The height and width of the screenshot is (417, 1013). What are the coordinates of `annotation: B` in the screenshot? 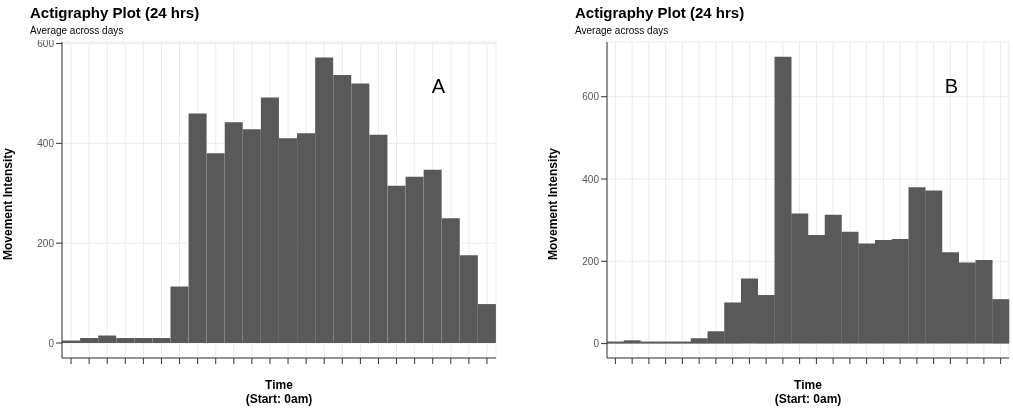 It's located at (951, 86).